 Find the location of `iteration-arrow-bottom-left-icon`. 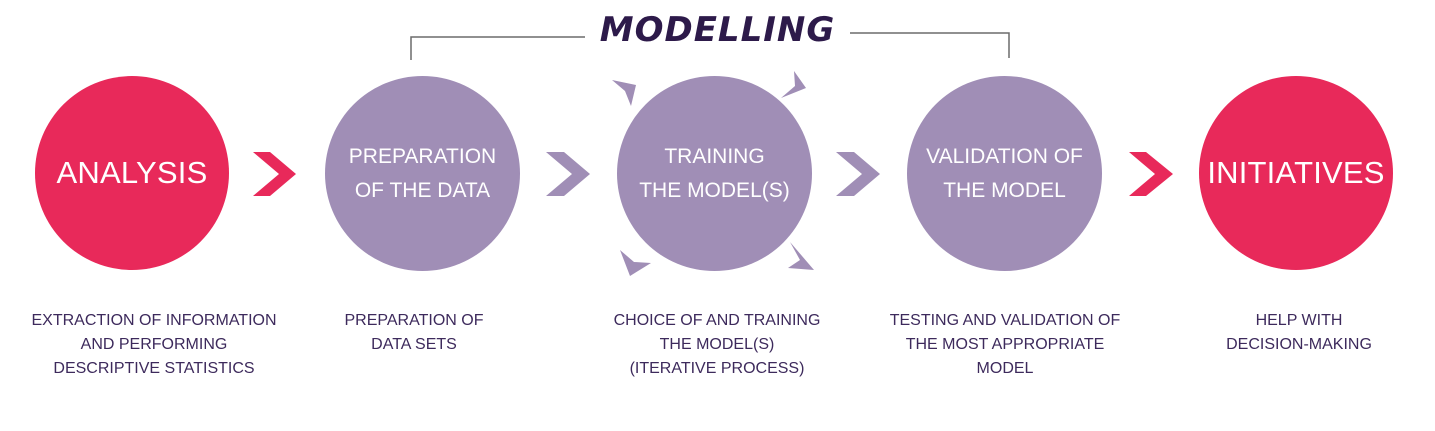

iteration-arrow-bottom-left-icon is located at coordinates (635, 263).